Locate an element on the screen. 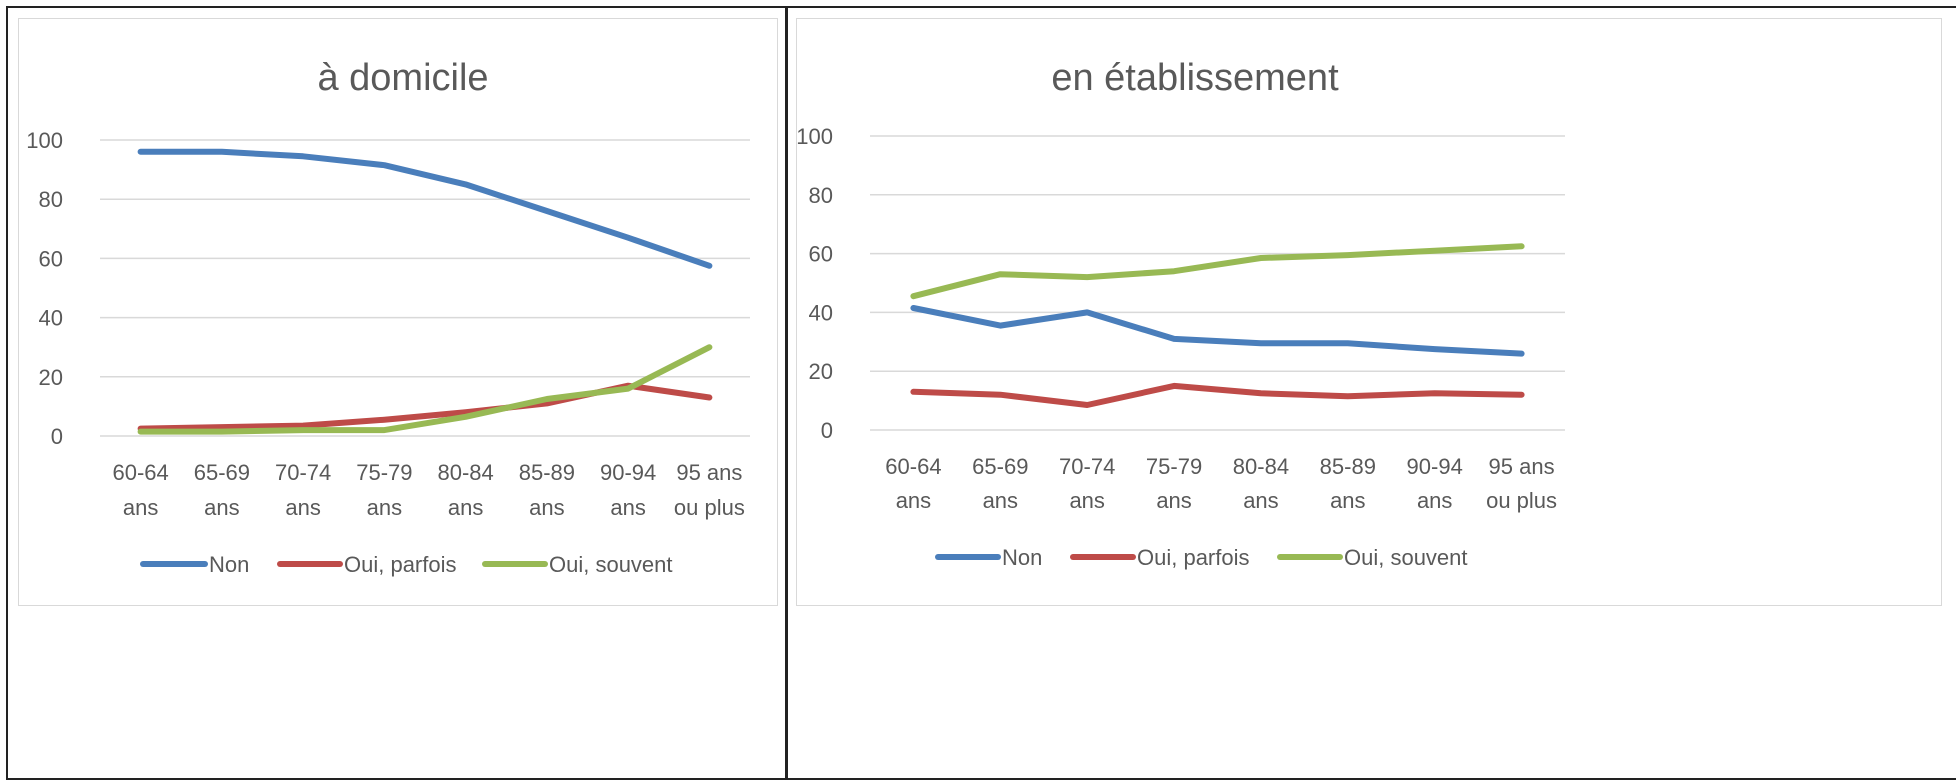 The width and height of the screenshot is (1956, 780). chart-title: à domicile is located at coordinates (402, 78).